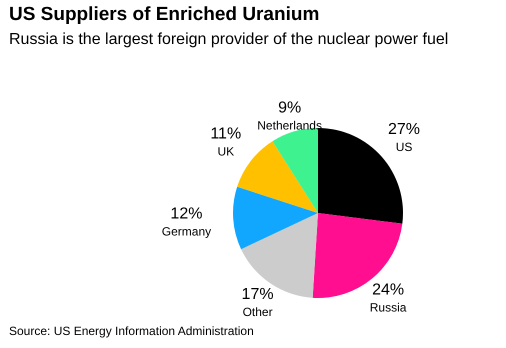 The width and height of the screenshot is (506, 348). I want to click on chart-title: US Suppliers of Enriched Uranium, so click(164, 15).